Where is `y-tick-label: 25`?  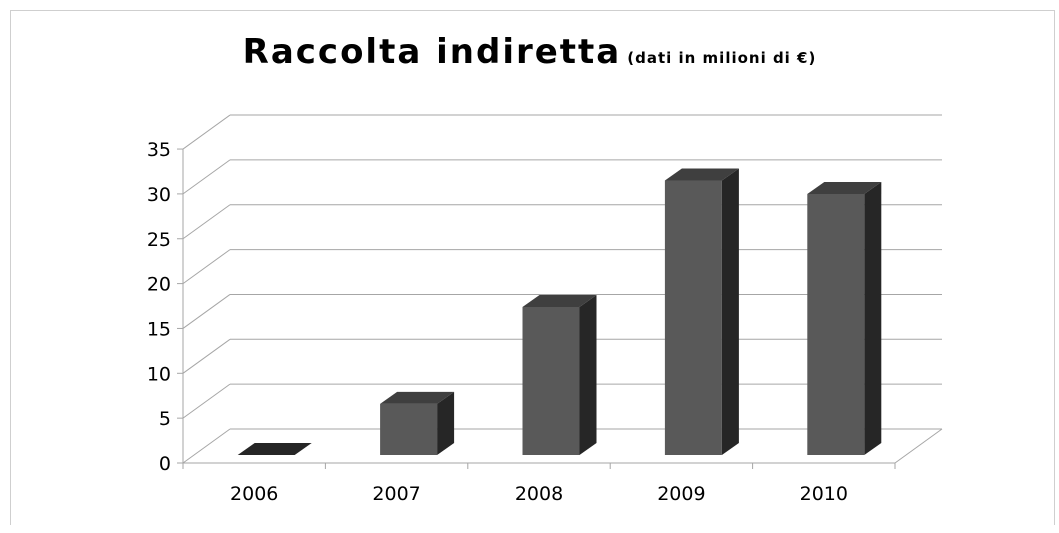 y-tick-label: 25 is located at coordinates (159, 240).